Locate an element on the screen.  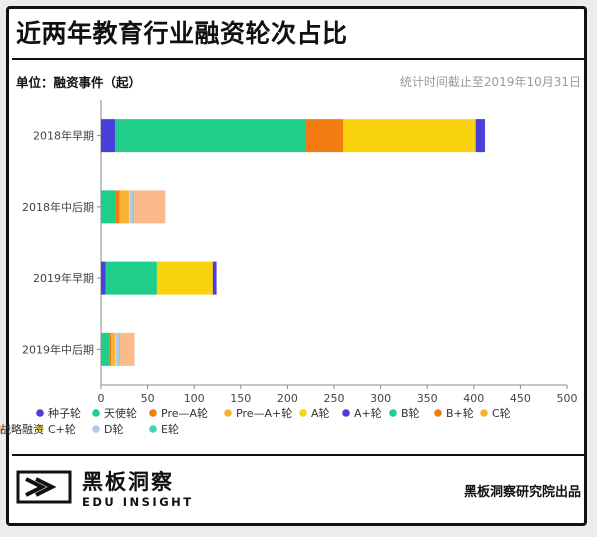
brand-name-en: EDU INSIGHT is located at coordinates (138, 502).